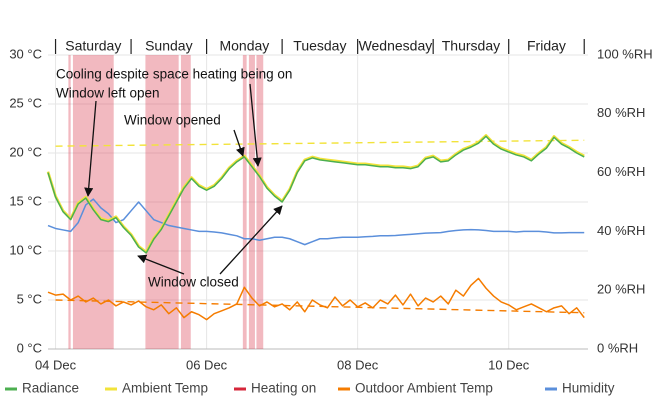  I want to click on annotation: Window left open, so click(108, 93).